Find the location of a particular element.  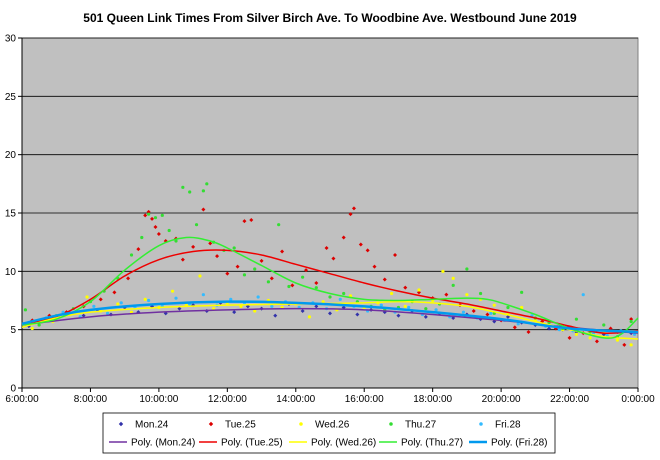

x-tick-label: 6:00:00 is located at coordinates (22, 399).